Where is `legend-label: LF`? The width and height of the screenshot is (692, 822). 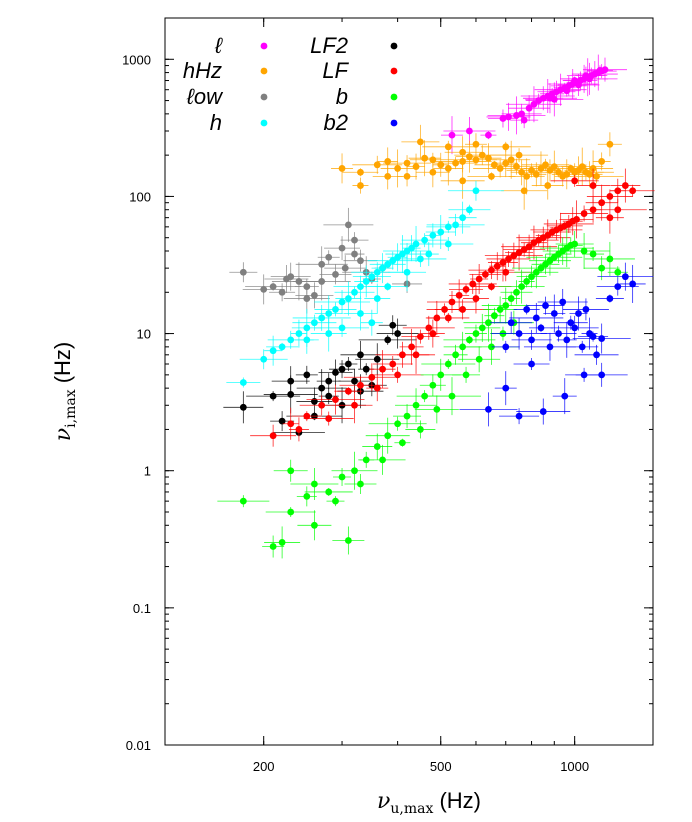
legend-label: LF is located at coordinates (335, 70).